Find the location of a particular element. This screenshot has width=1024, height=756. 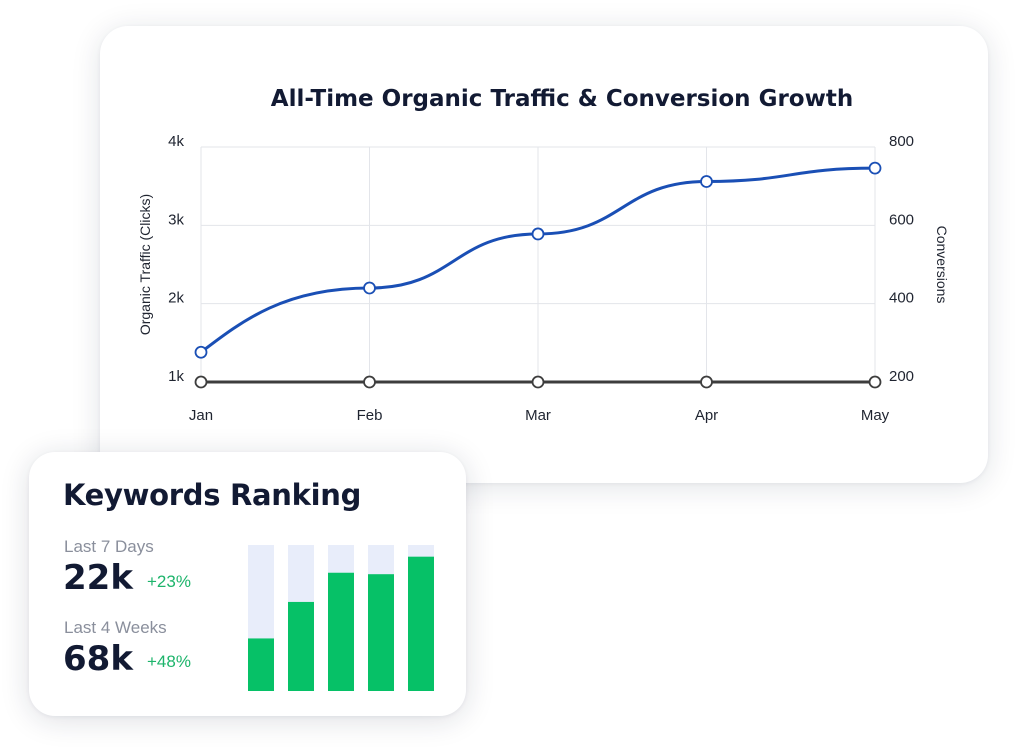

y-left-axis-title: Organic Traffic (Clicks) is located at coordinates (145, 264).